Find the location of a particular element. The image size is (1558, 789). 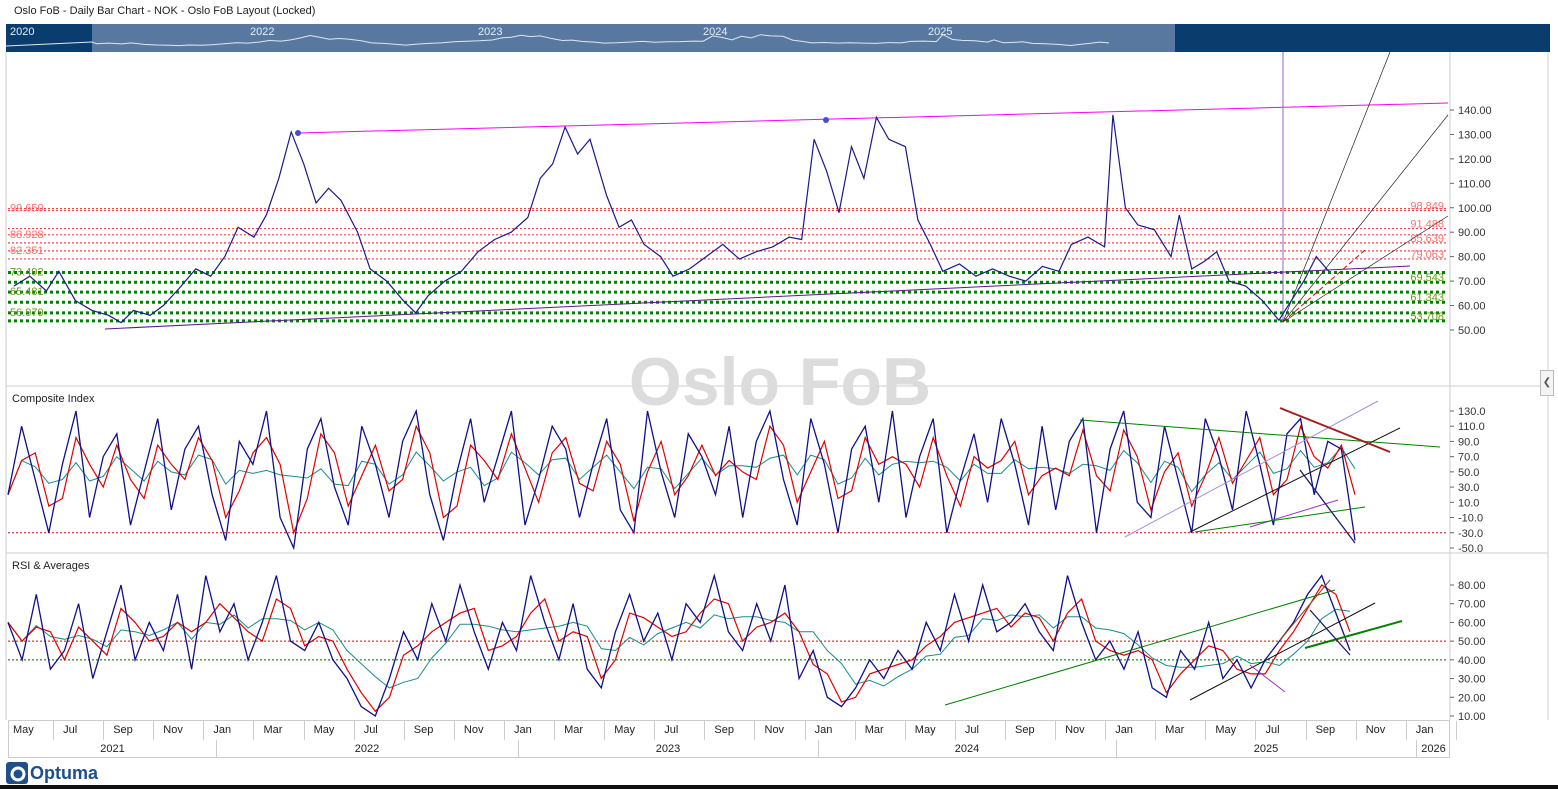

axis-tick-label: 90.00 is located at coordinates (1472, 233).